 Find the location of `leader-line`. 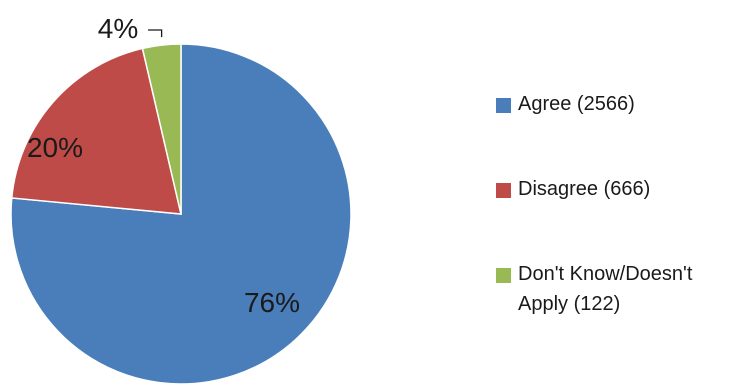

leader-line is located at coordinates (155, 33).